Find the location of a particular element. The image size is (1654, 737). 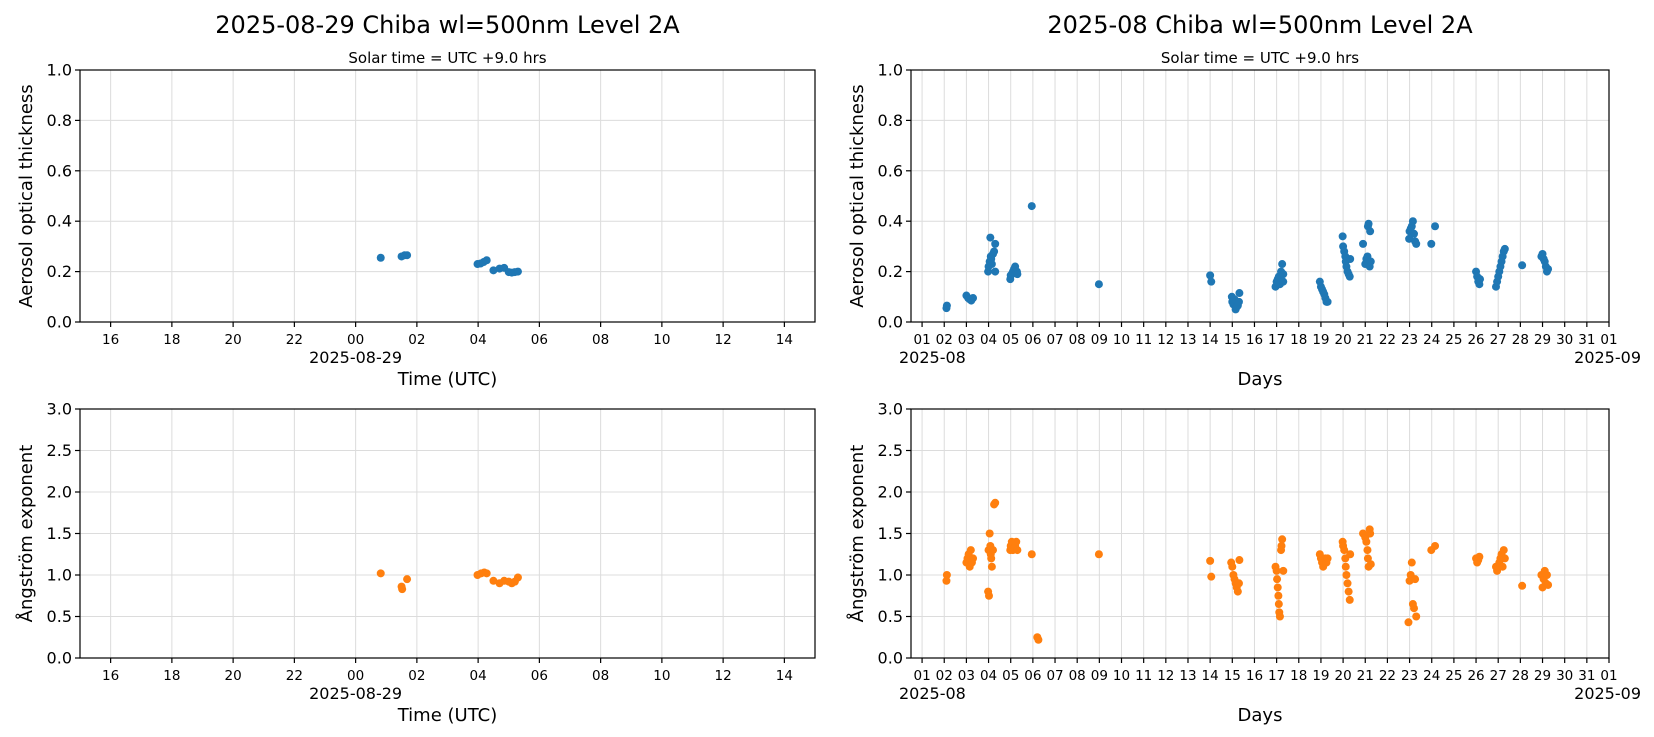

angstrom-monthly-ylabel: Ångström exponent is located at coordinates (857, 534).